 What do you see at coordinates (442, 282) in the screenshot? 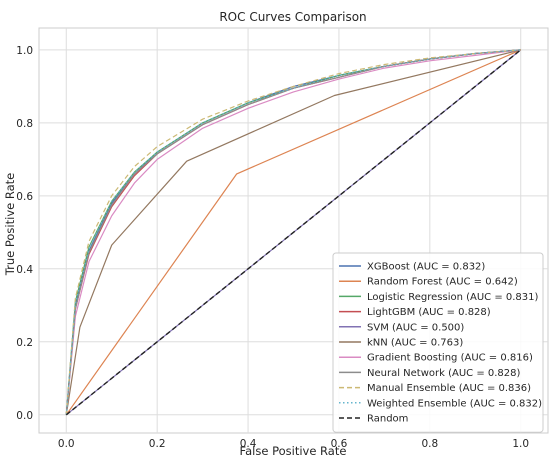
I see `legend-label: Random Forest (AUC = 0.642)` at bounding box center [442, 282].